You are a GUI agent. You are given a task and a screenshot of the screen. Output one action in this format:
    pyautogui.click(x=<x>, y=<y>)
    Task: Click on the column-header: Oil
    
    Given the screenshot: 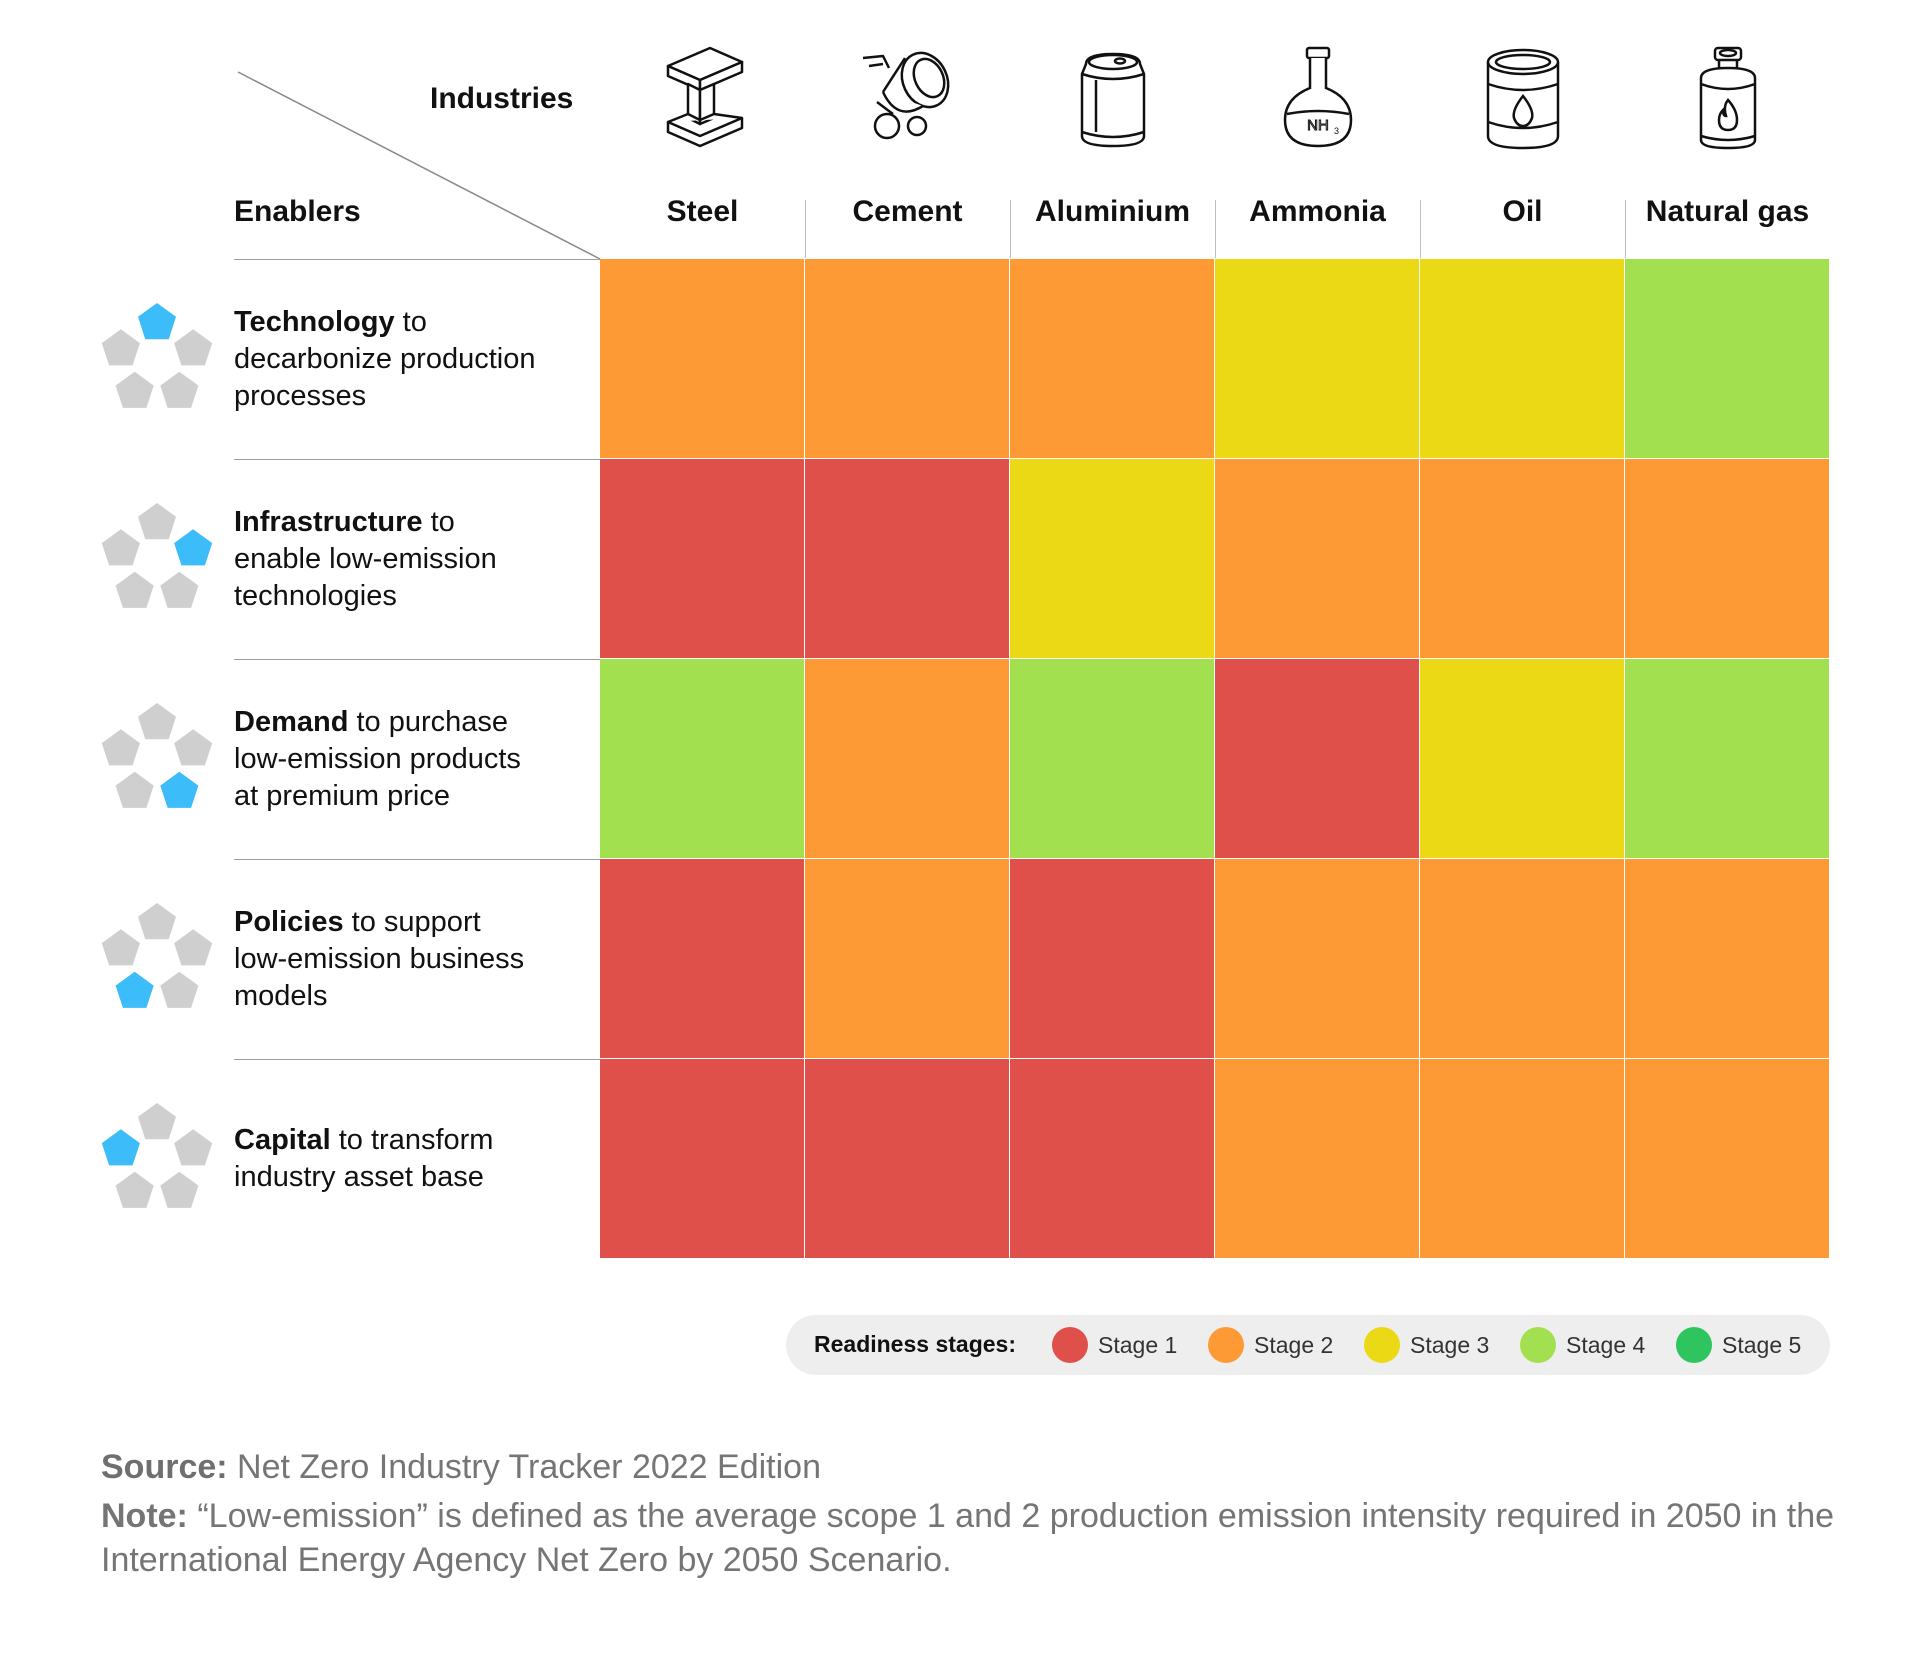 What is the action you would take?
    pyautogui.click(x=1522, y=129)
    